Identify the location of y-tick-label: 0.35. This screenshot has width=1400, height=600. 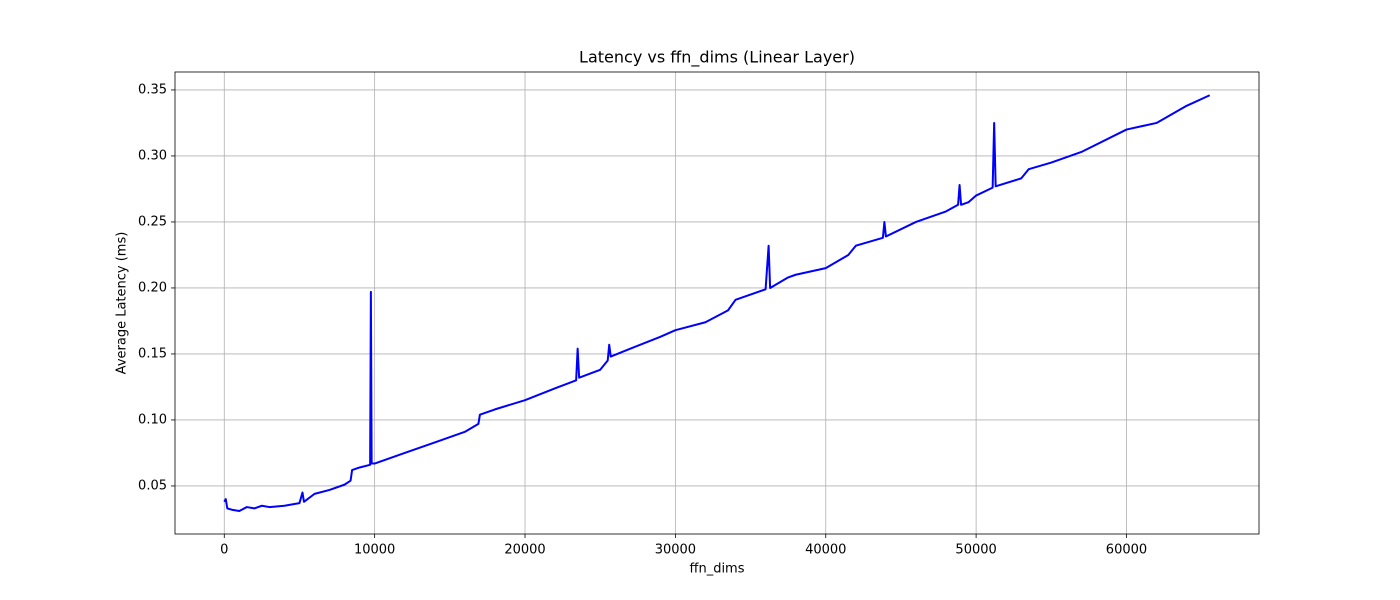
(152, 89).